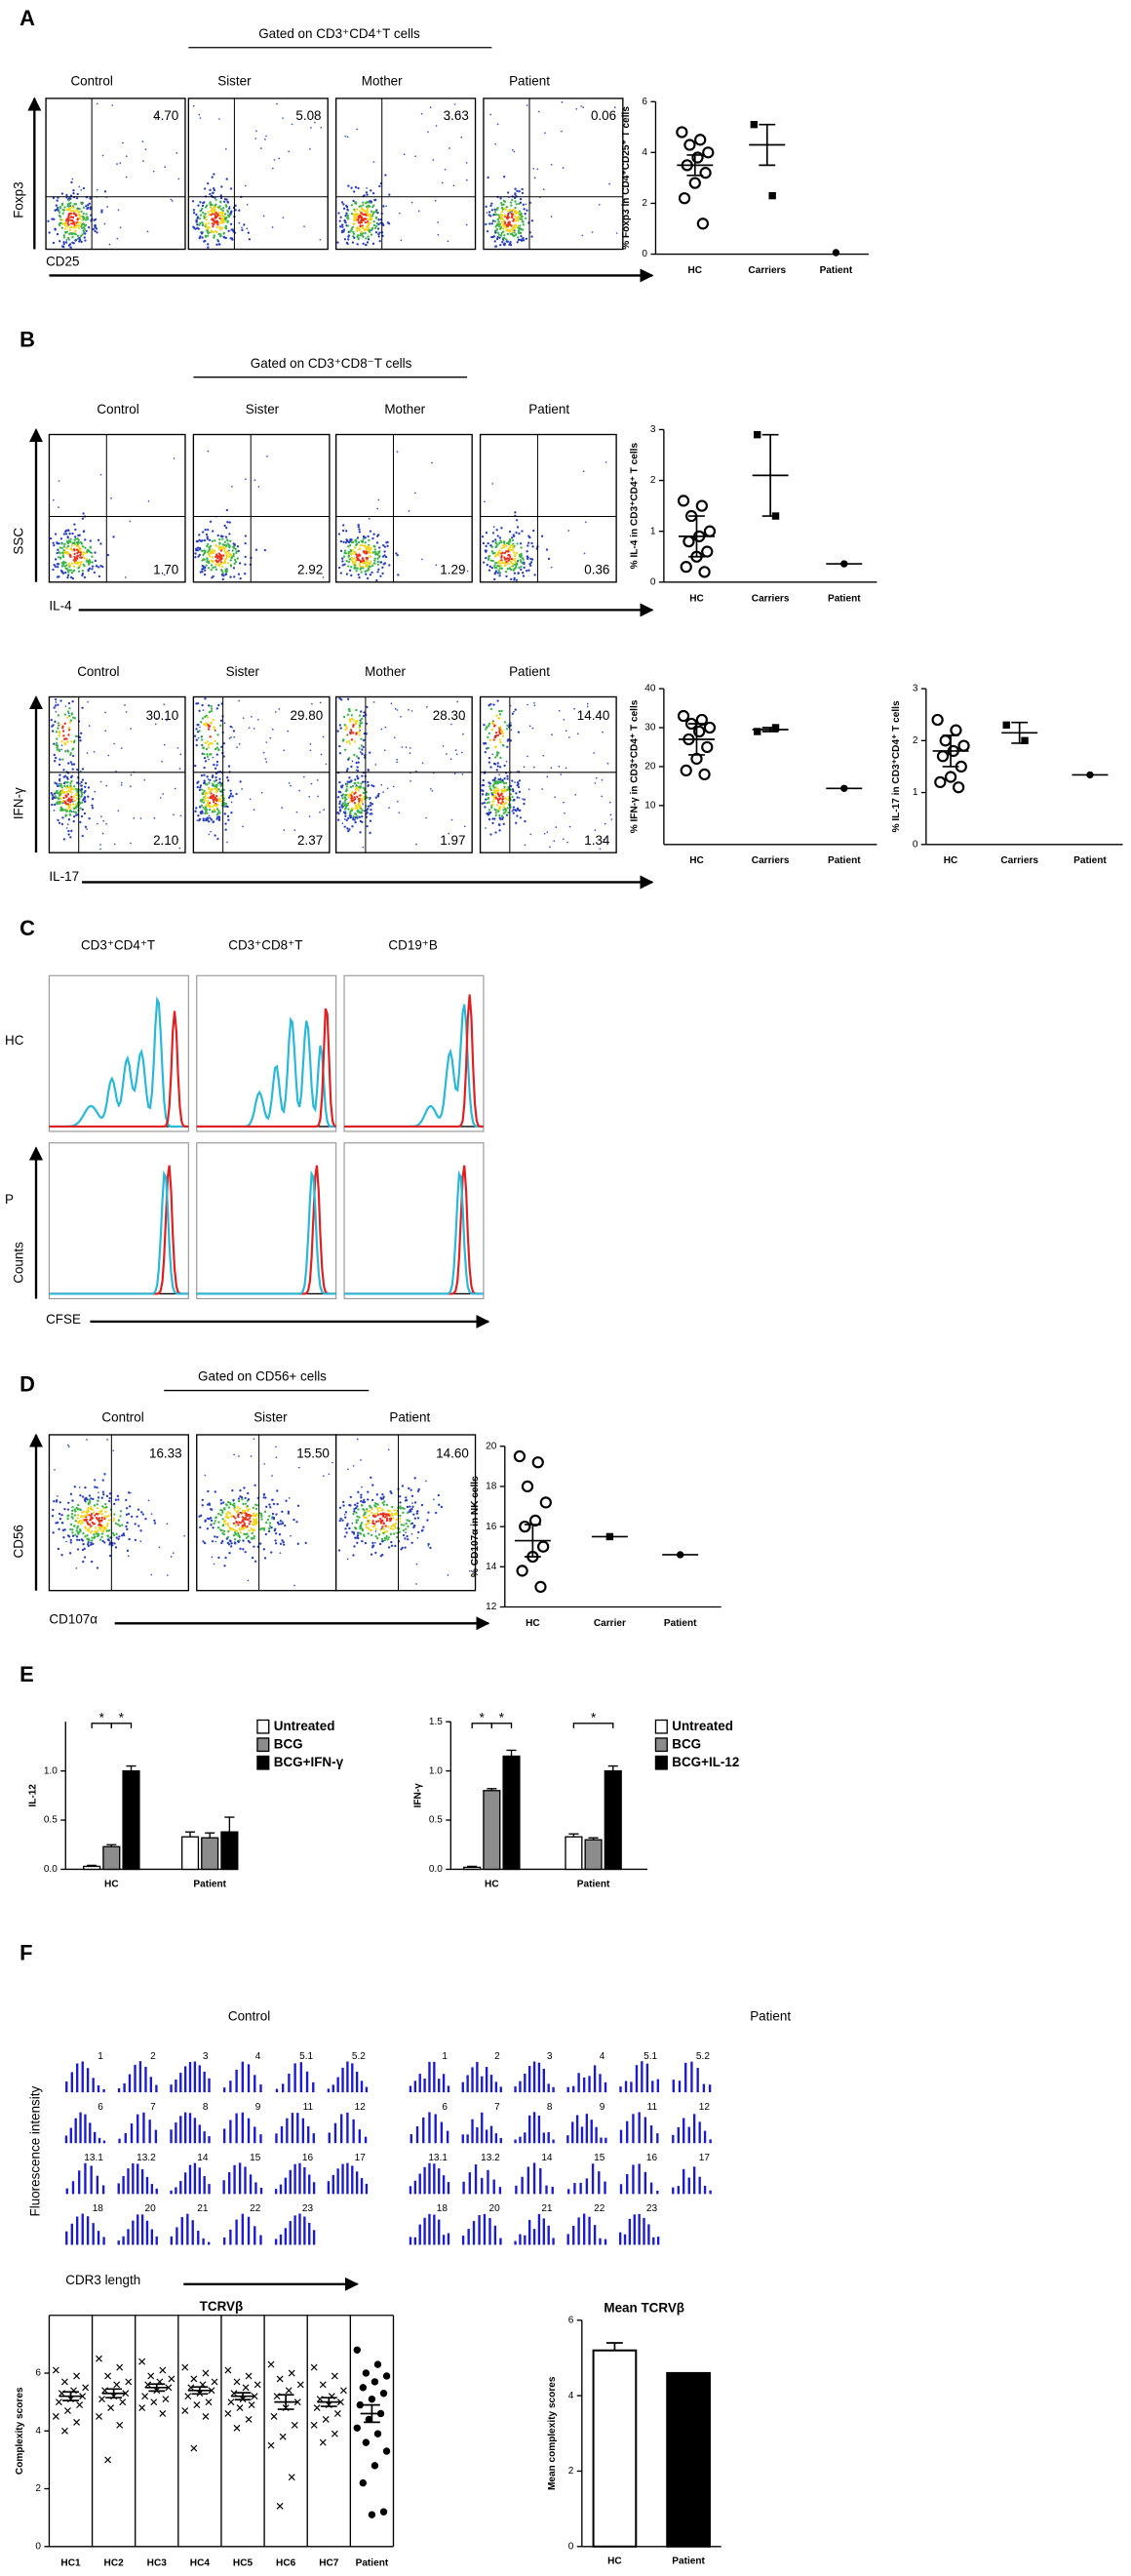  Describe the element at coordinates (491, 1487) in the screenshot. I see `y-tick-label: 18` at that location.